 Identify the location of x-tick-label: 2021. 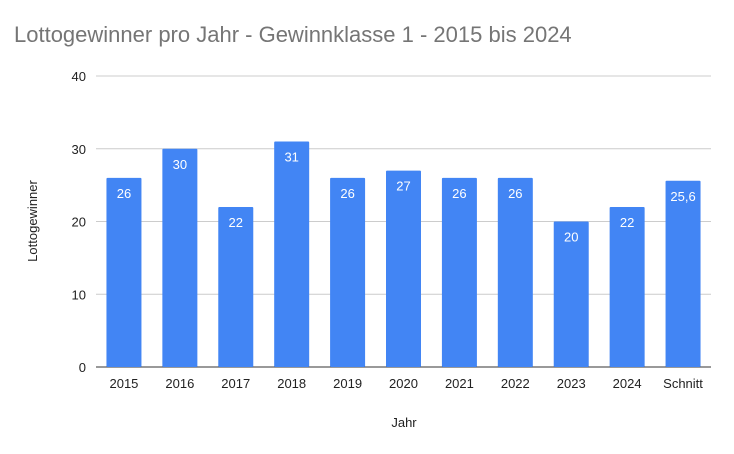
(459, 383).